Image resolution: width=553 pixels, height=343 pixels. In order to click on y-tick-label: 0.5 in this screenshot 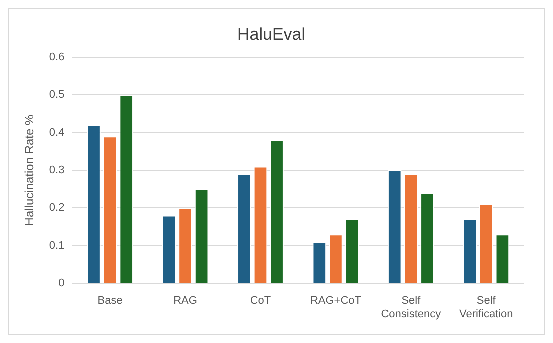, I will do `click(57, 95)`.